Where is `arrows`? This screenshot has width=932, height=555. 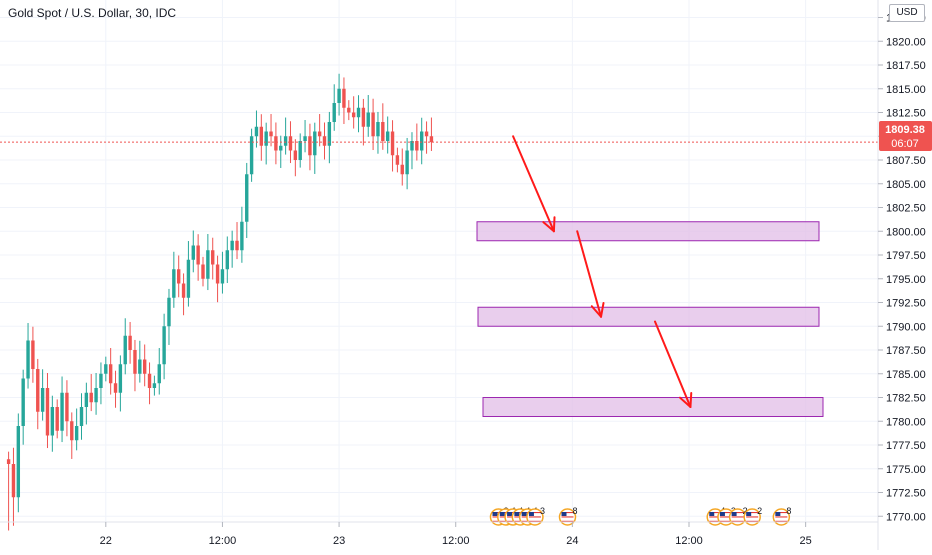 arrows is located at coordinates (602, 271).